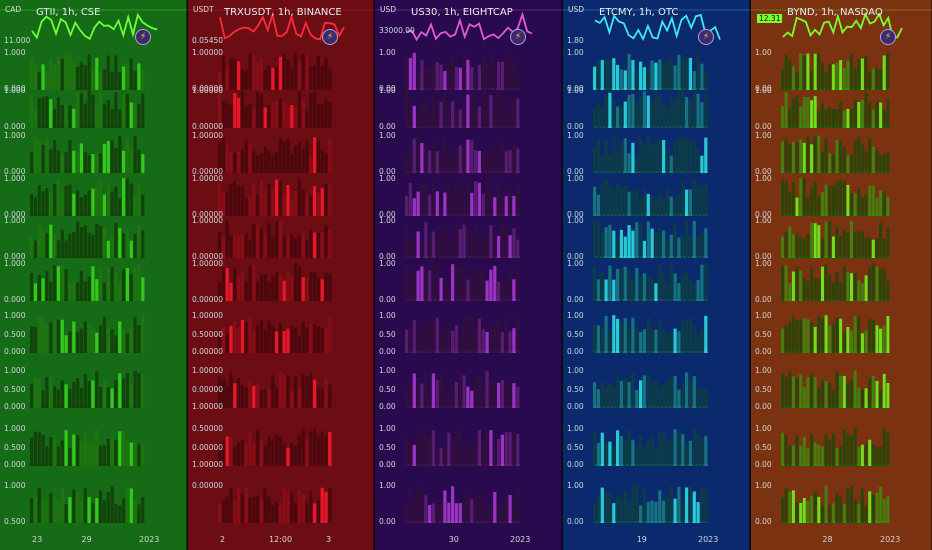 The height and width of the screenshot is (550, 932). I want to click on symbol-title: ETCMY, 1h, OTC, so click(639, 12).